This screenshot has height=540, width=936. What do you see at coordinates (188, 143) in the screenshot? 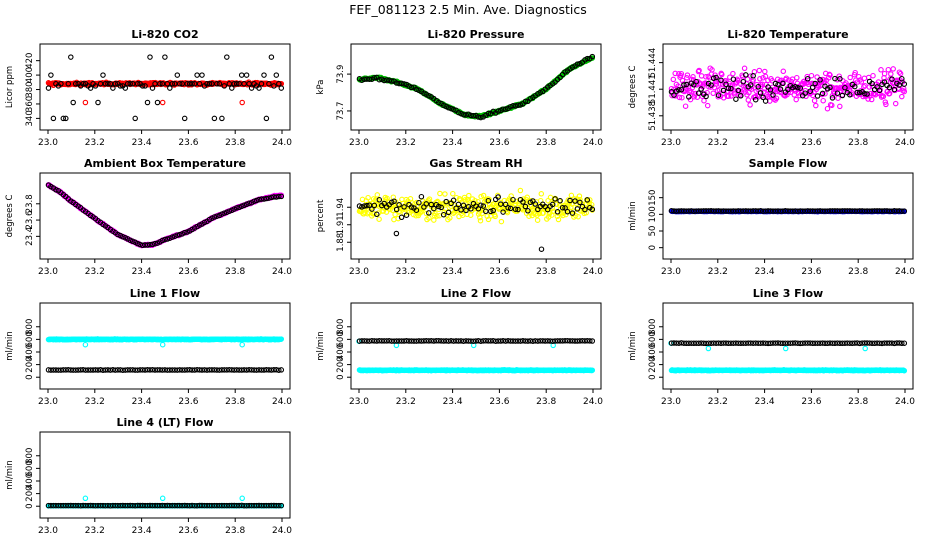
I see `x-tick-label: 23.6` at bounding box center [188, 143].